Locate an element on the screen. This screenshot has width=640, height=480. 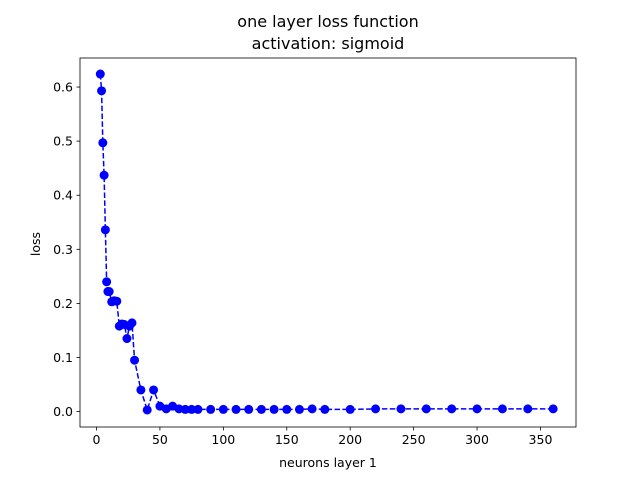
y-tick-label: 0.5 is located at coordinates (63, 141).